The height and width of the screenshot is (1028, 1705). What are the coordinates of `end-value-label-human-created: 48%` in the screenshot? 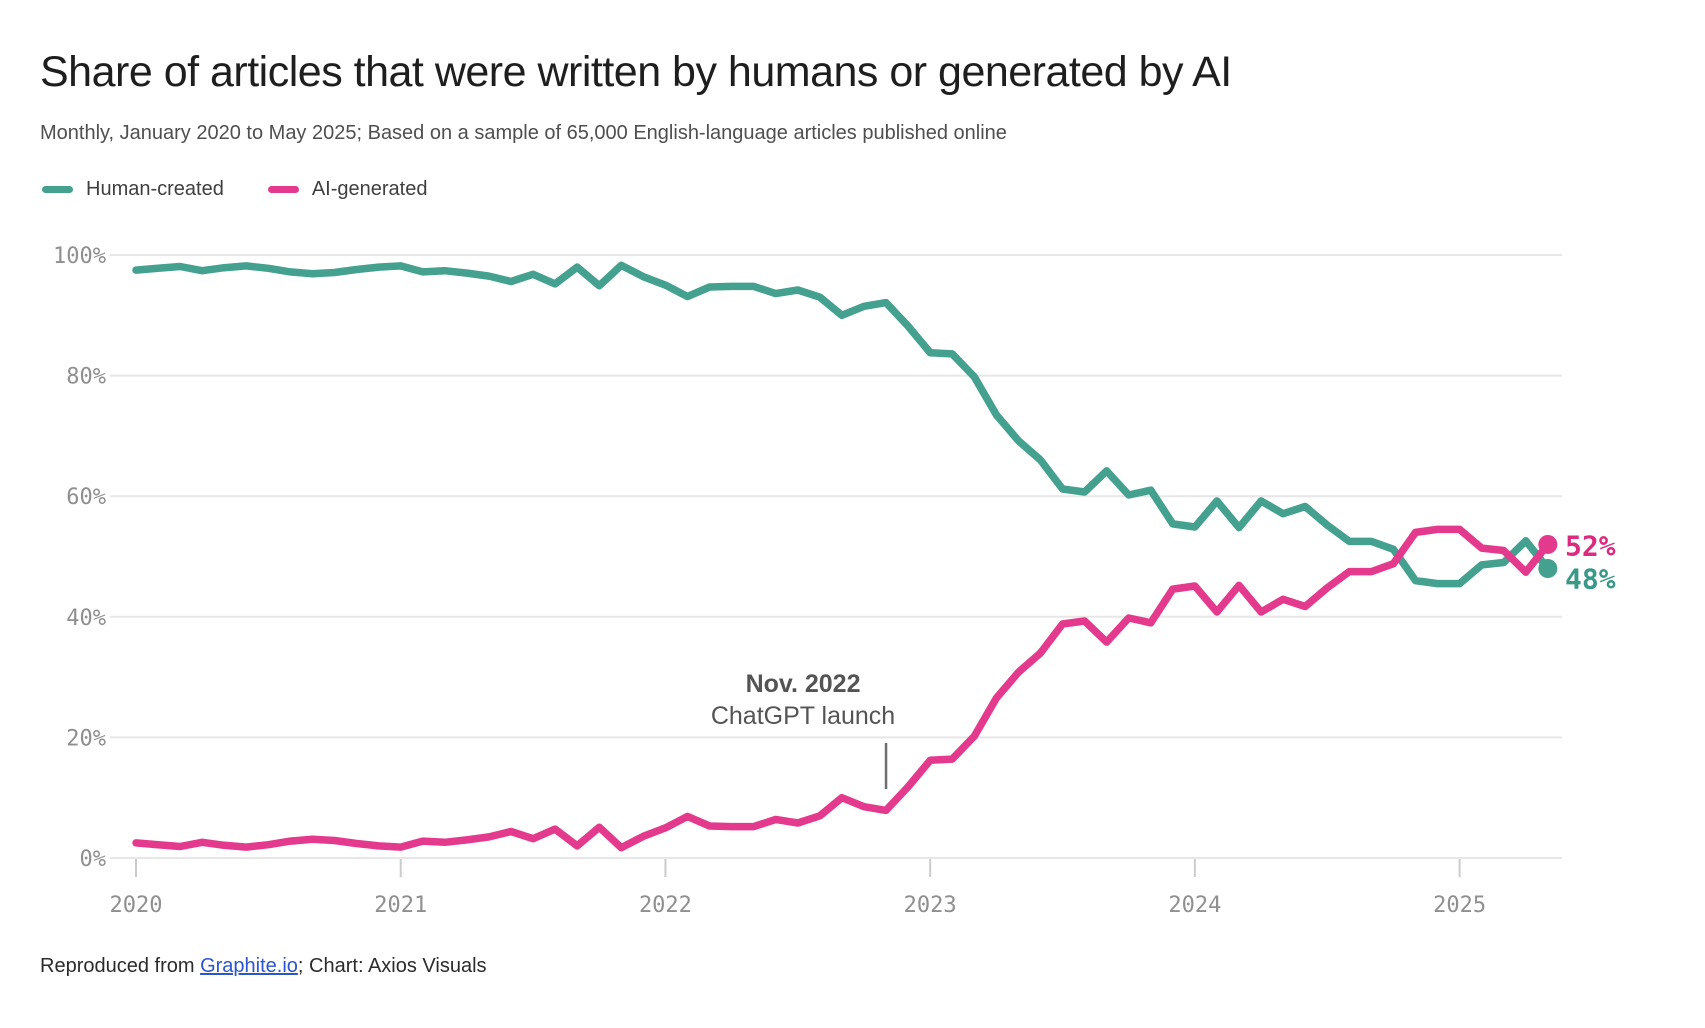 It's located at (1590, 579).